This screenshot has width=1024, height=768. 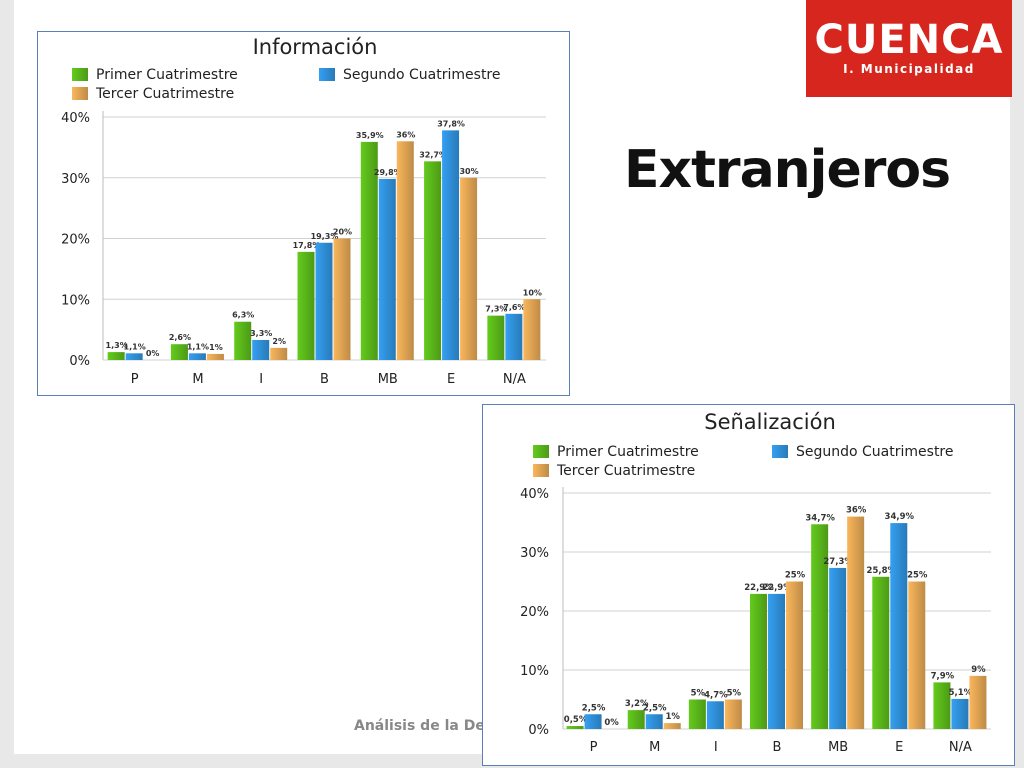 What do you see at coordinates (496, 309) in the screenshot?
I see `data-label: 7,3%` at bounding box center [496, 309].